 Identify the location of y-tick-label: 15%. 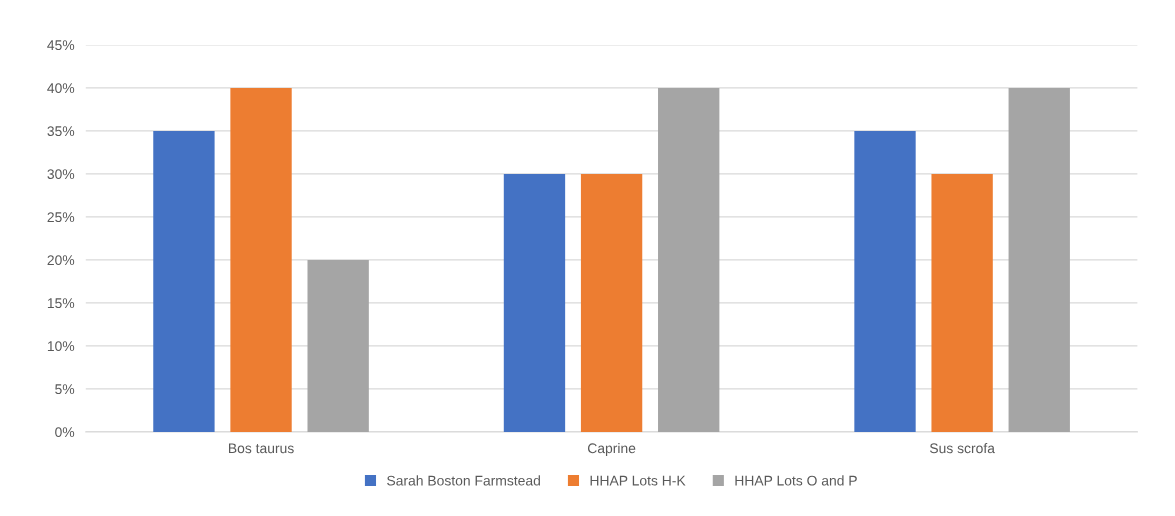
(61, 303).